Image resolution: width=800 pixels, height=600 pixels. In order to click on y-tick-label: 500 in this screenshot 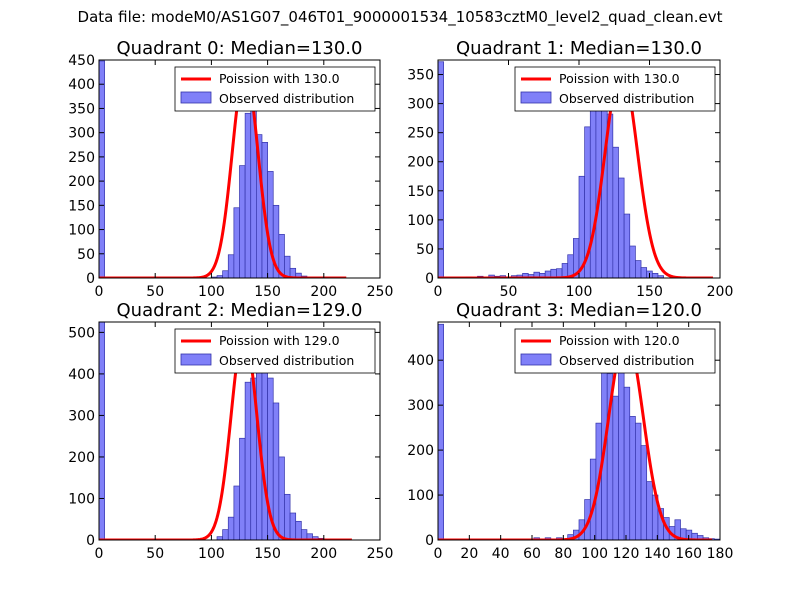, I will do `click(81, 333)`.